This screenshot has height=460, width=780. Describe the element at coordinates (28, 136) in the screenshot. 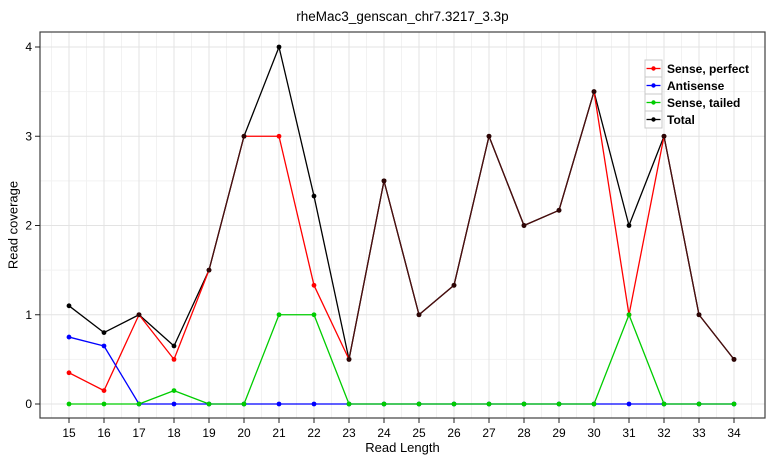

I see `svg-text: 3` at that location.